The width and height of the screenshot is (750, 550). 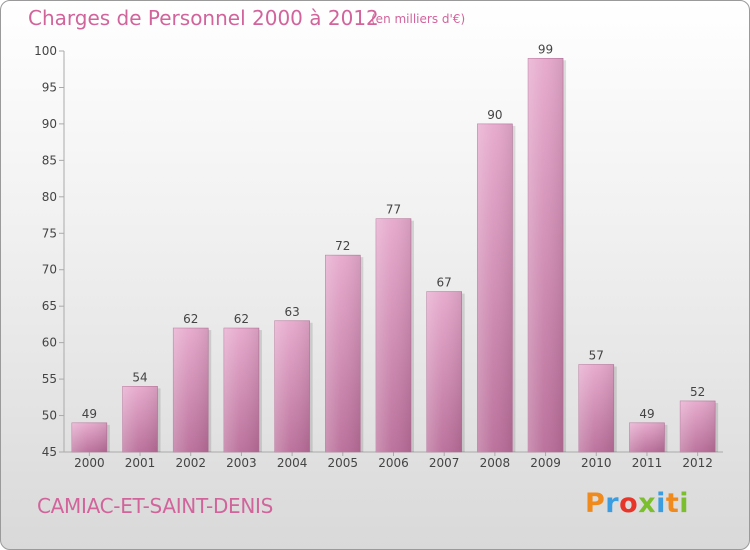 What do you see at coordinates (49, 233) in the screenshot?
I see `y-tick-label: 75` at bounding box center [49, 233].